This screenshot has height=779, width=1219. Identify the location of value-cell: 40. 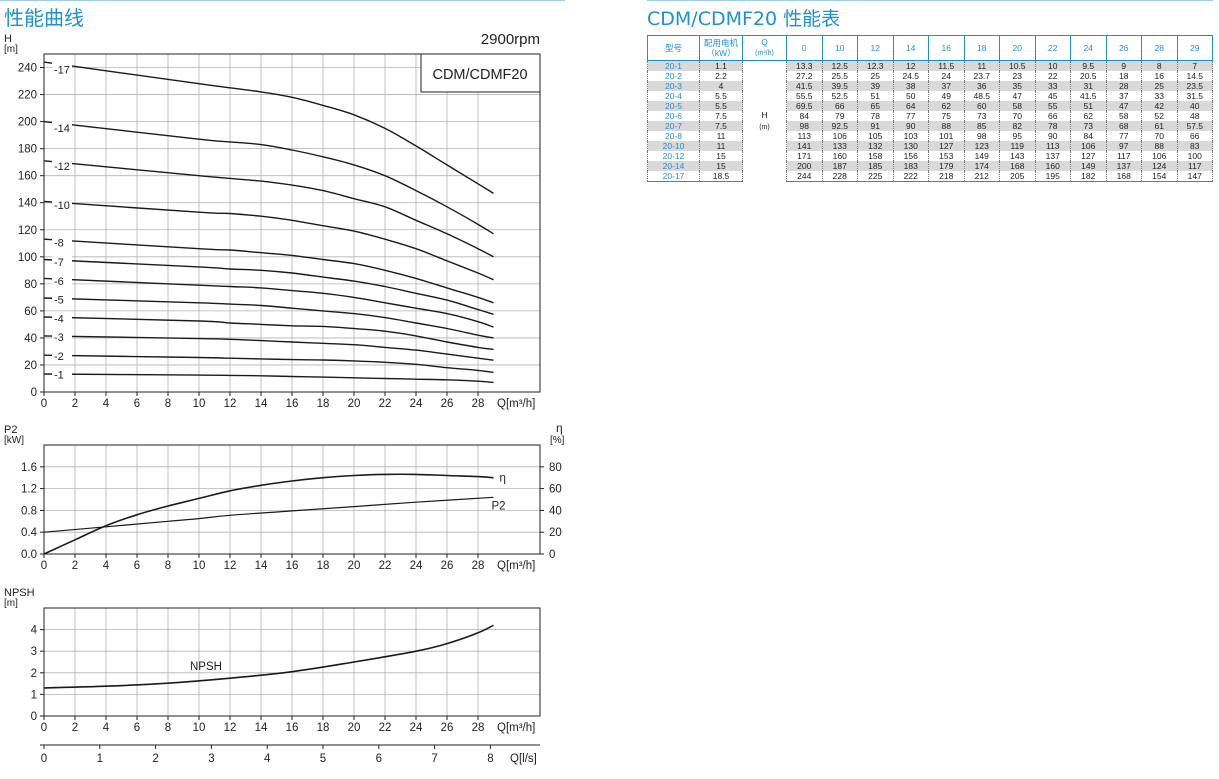
(1194, 106).